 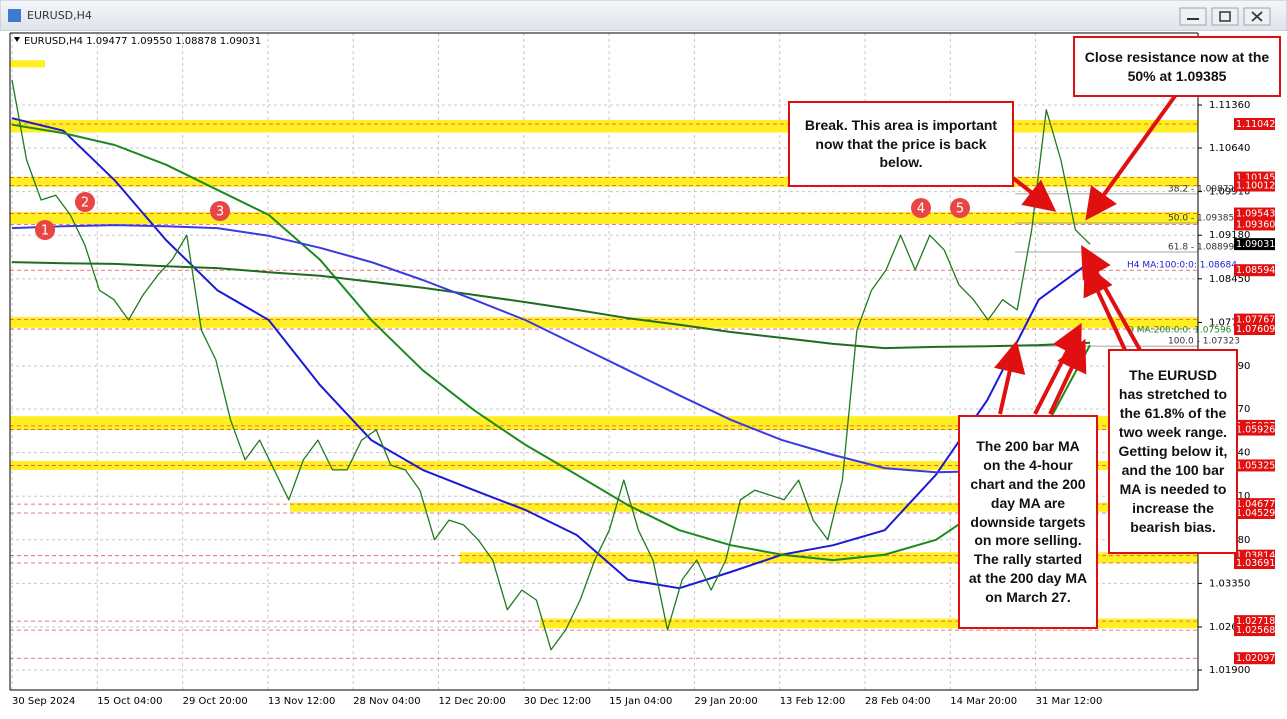 What do you see at coordinates (1201, 248) in the screenshot?
I see `fib-label: 61.8 - 1.08899` at bounding box center [1201, 248].